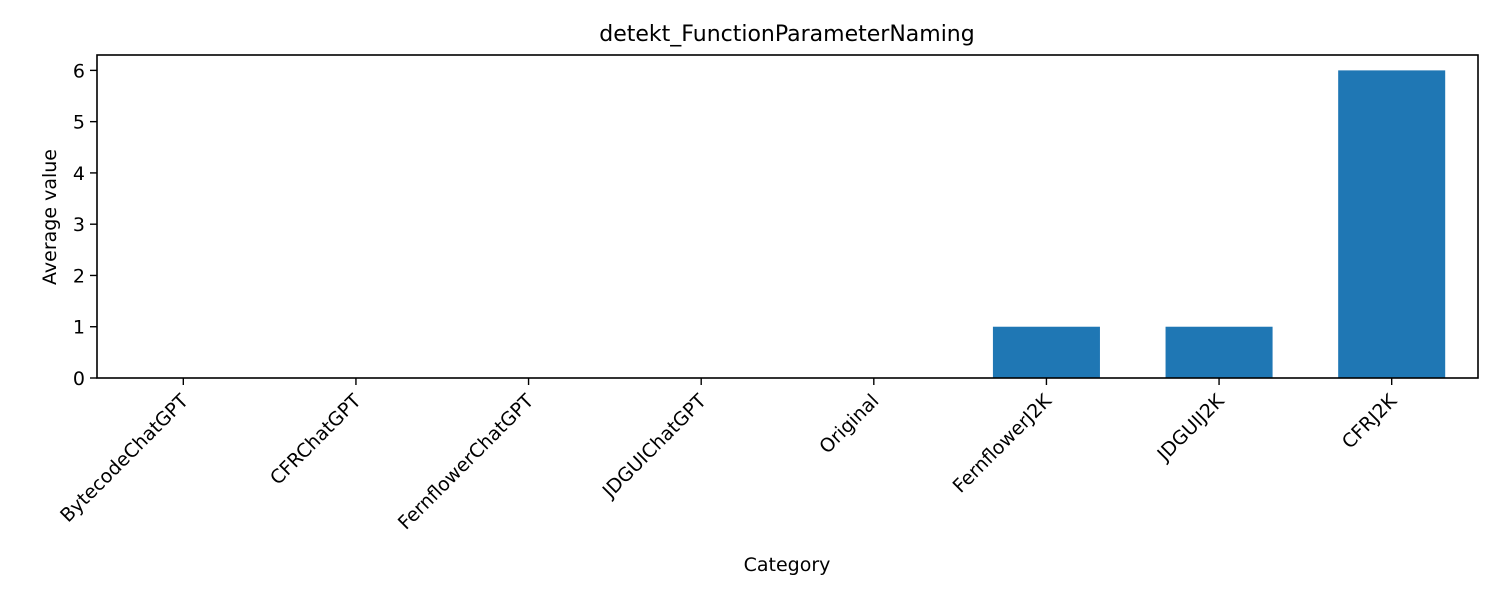 This screenshot has width=1500, height=600. Describe the element at coordinates (79, 328) in the screenshot. I see `y-tick-label: 1` at that location.